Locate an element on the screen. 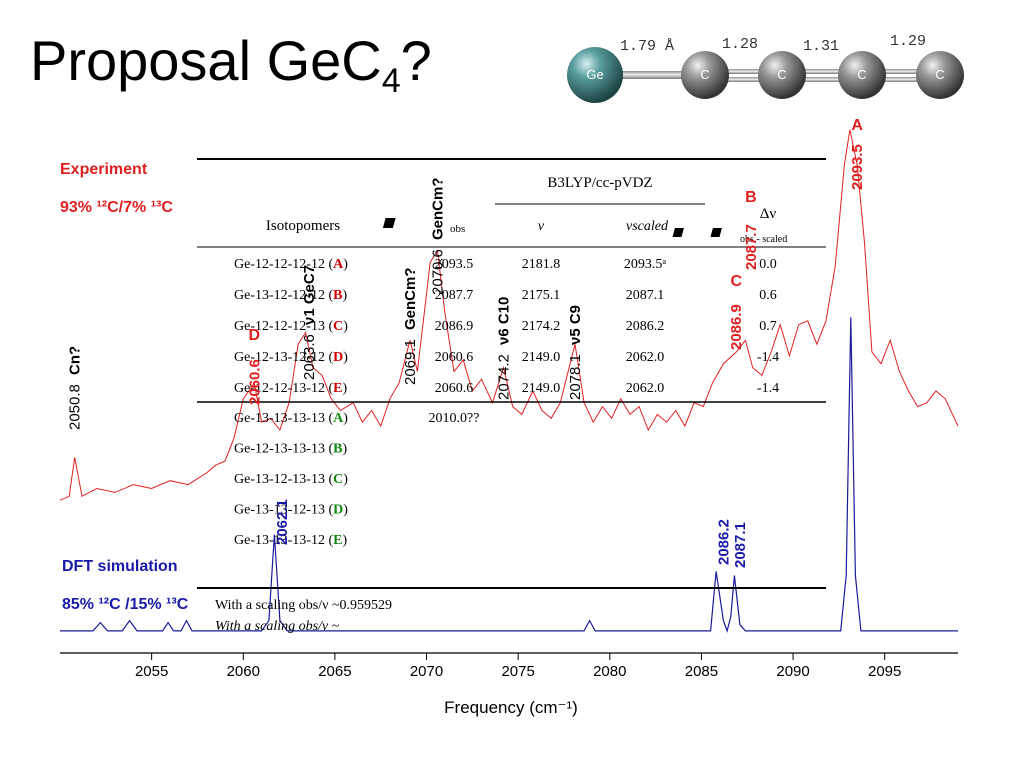 This screenshot has height=768, width=1024. table-row: Ge-13-13-13-12 (E) is located at coordinates (290, 540).